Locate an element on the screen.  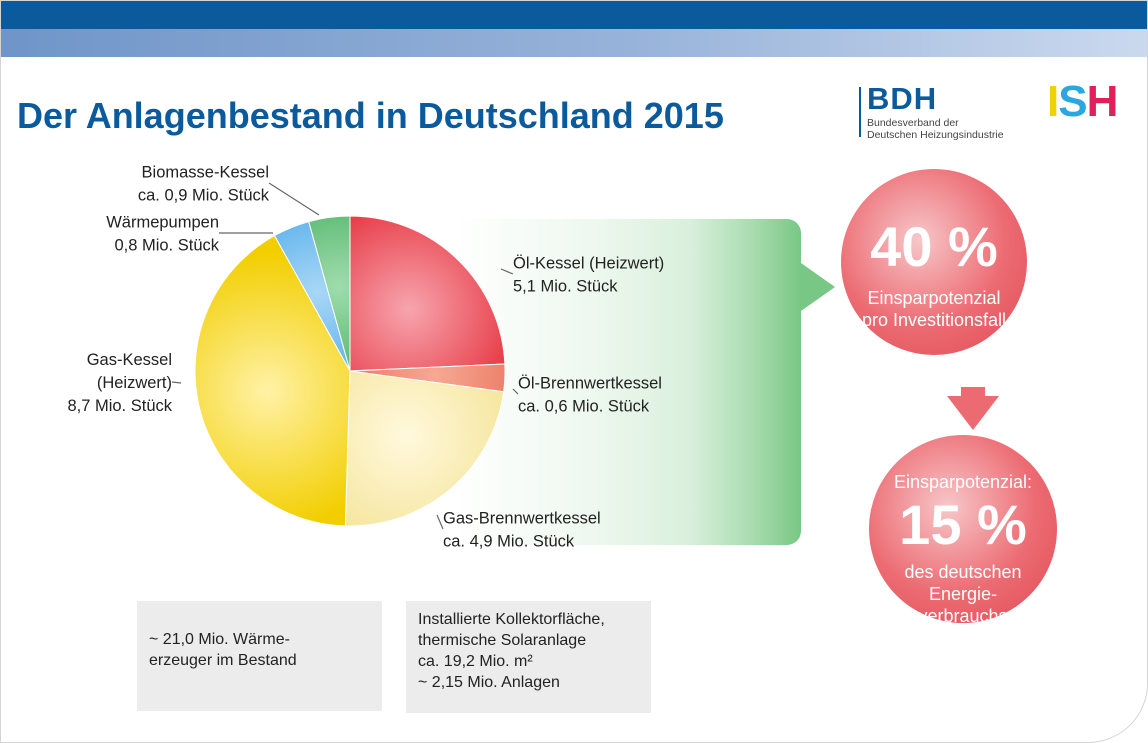
slice-label-gas-kessel-heizwert-1: Gas-Kessel is located at coordinates (129, 360).